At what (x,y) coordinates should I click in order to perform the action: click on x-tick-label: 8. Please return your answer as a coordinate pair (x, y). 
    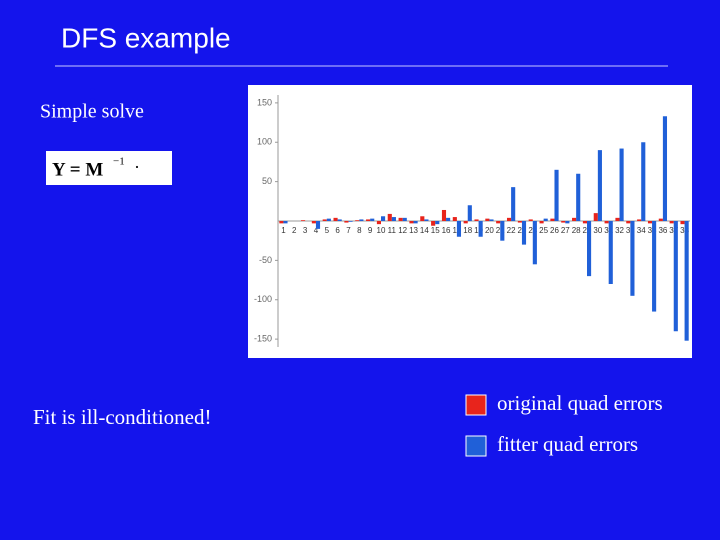
    Looking at the image, I should click on (359, 230).